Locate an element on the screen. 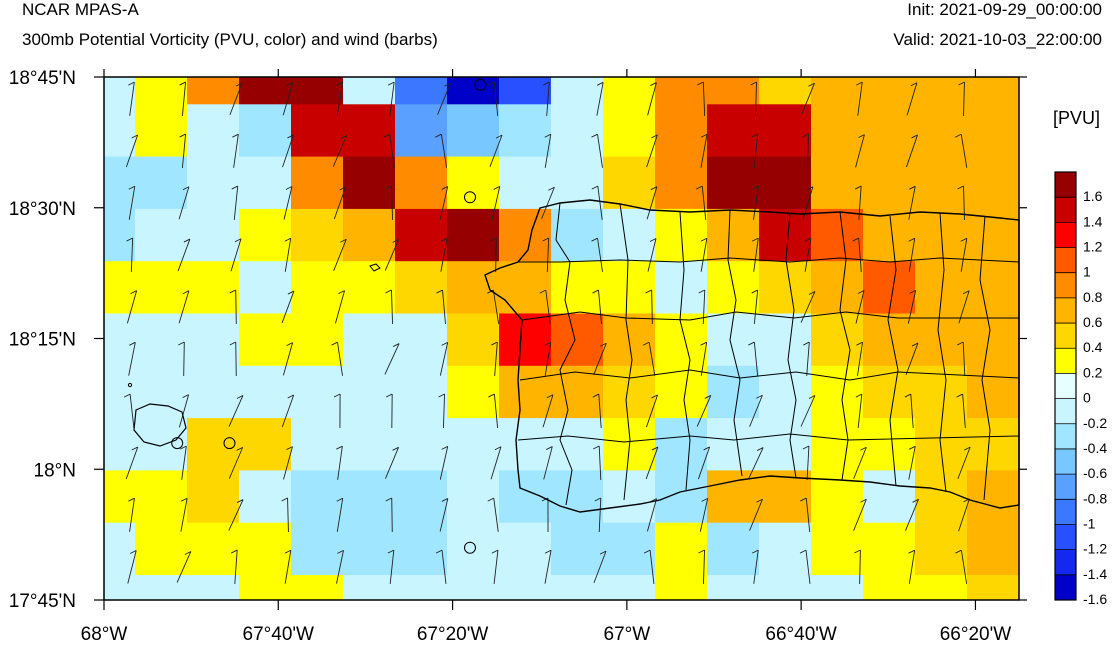 The width and height of the screenshot is (1112, 647). colorbar-swatch is located at coordinates (1065, 461).